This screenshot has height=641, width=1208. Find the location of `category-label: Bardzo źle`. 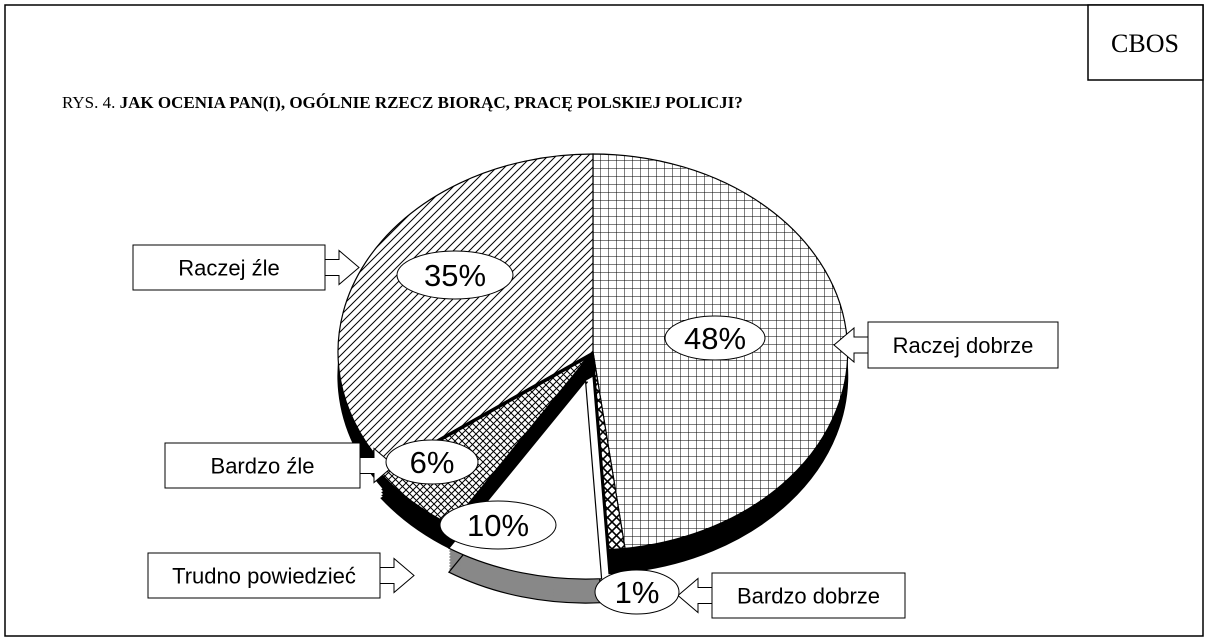

category-label: Bardzo źle is located at coordinates (263, 466).